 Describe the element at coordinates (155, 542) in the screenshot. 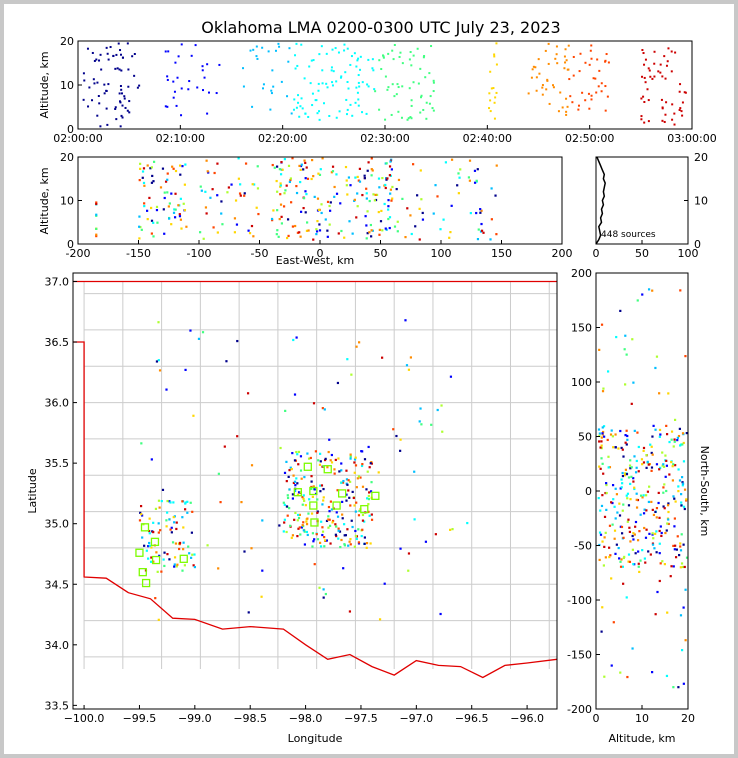

I see `station-marker` at that location.